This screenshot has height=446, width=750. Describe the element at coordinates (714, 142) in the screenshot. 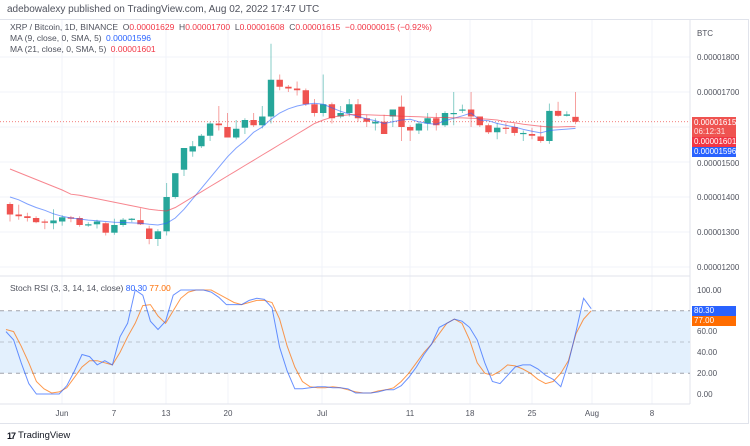

I see `ma21-price-tag: 0.00001601` at that location.